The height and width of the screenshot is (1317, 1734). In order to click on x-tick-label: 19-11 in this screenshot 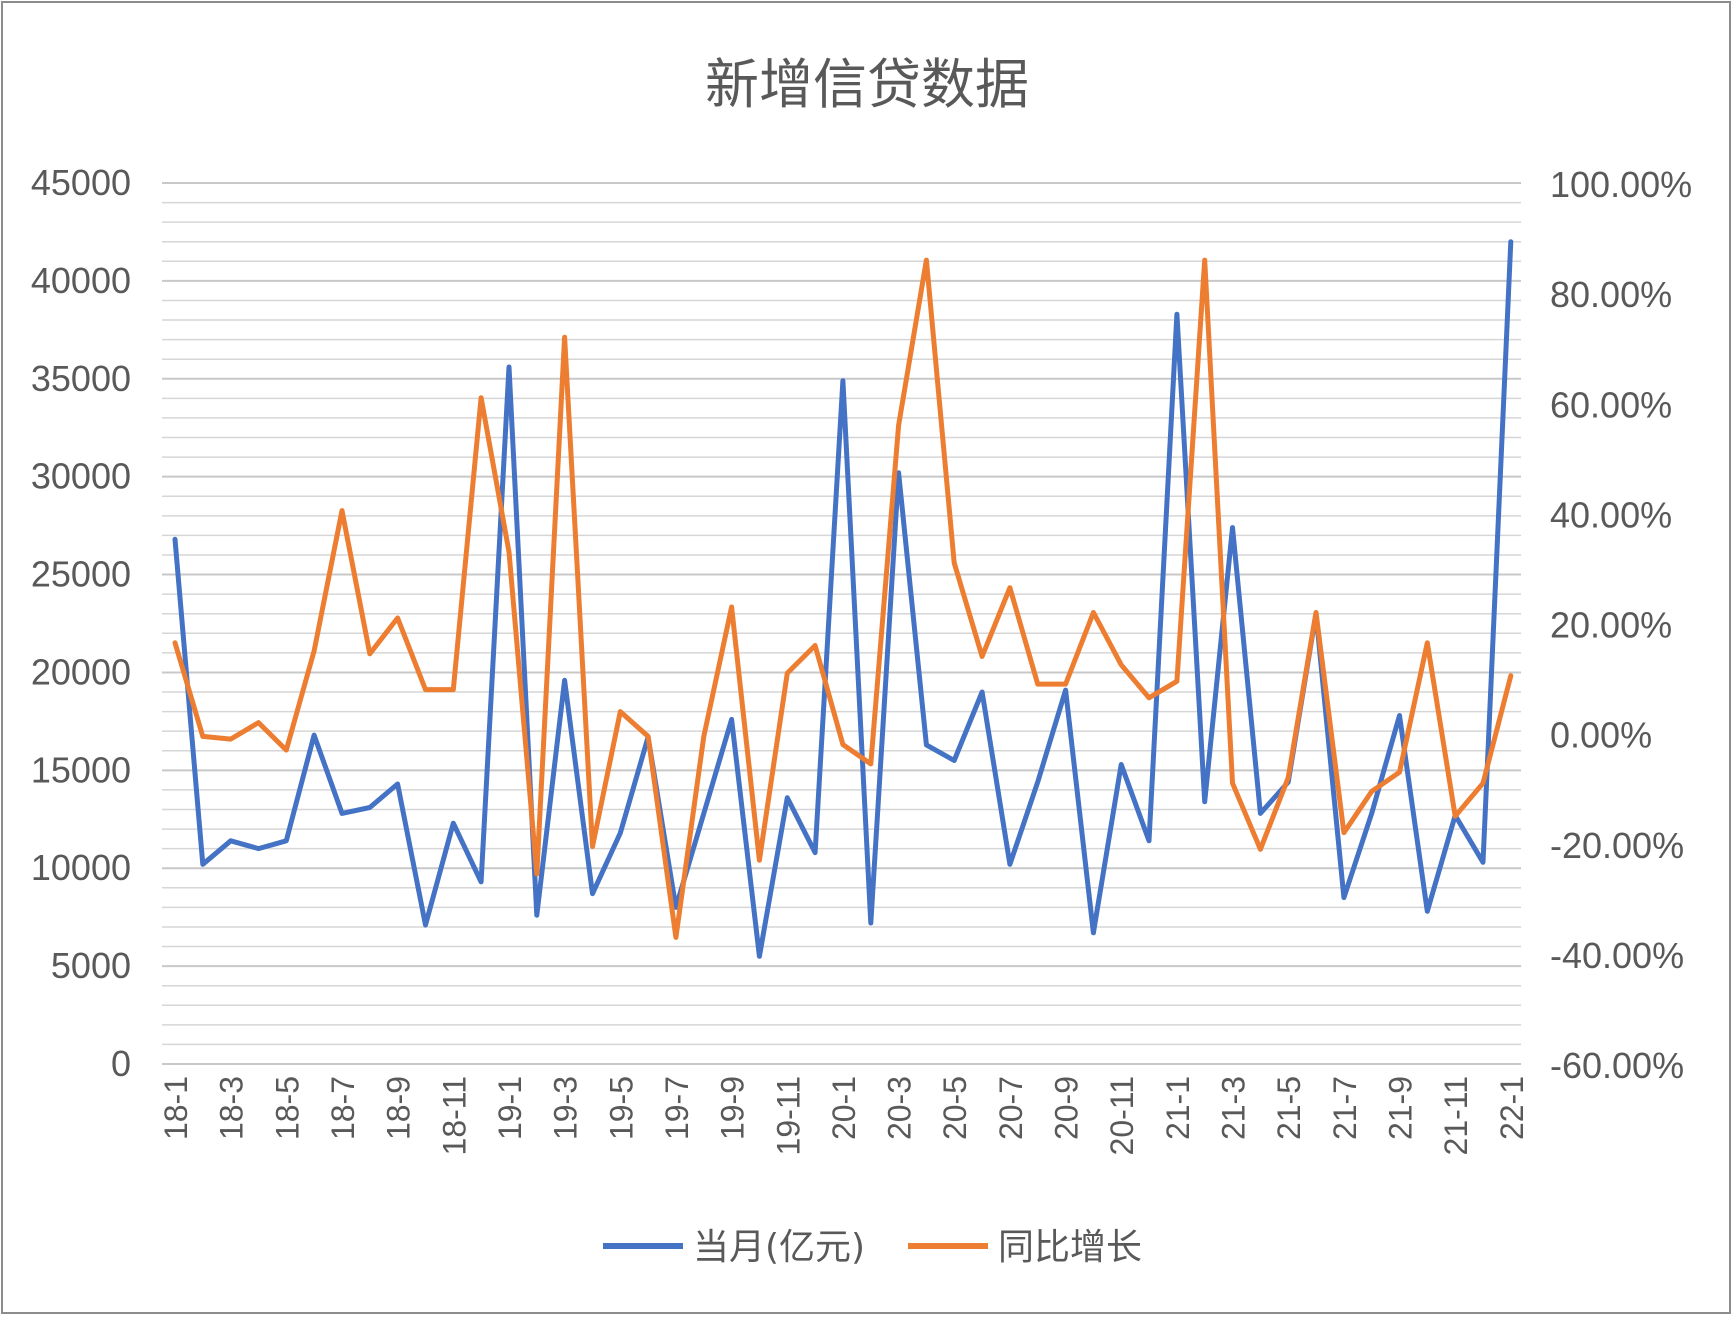, I will do `click(788, 1115)`.